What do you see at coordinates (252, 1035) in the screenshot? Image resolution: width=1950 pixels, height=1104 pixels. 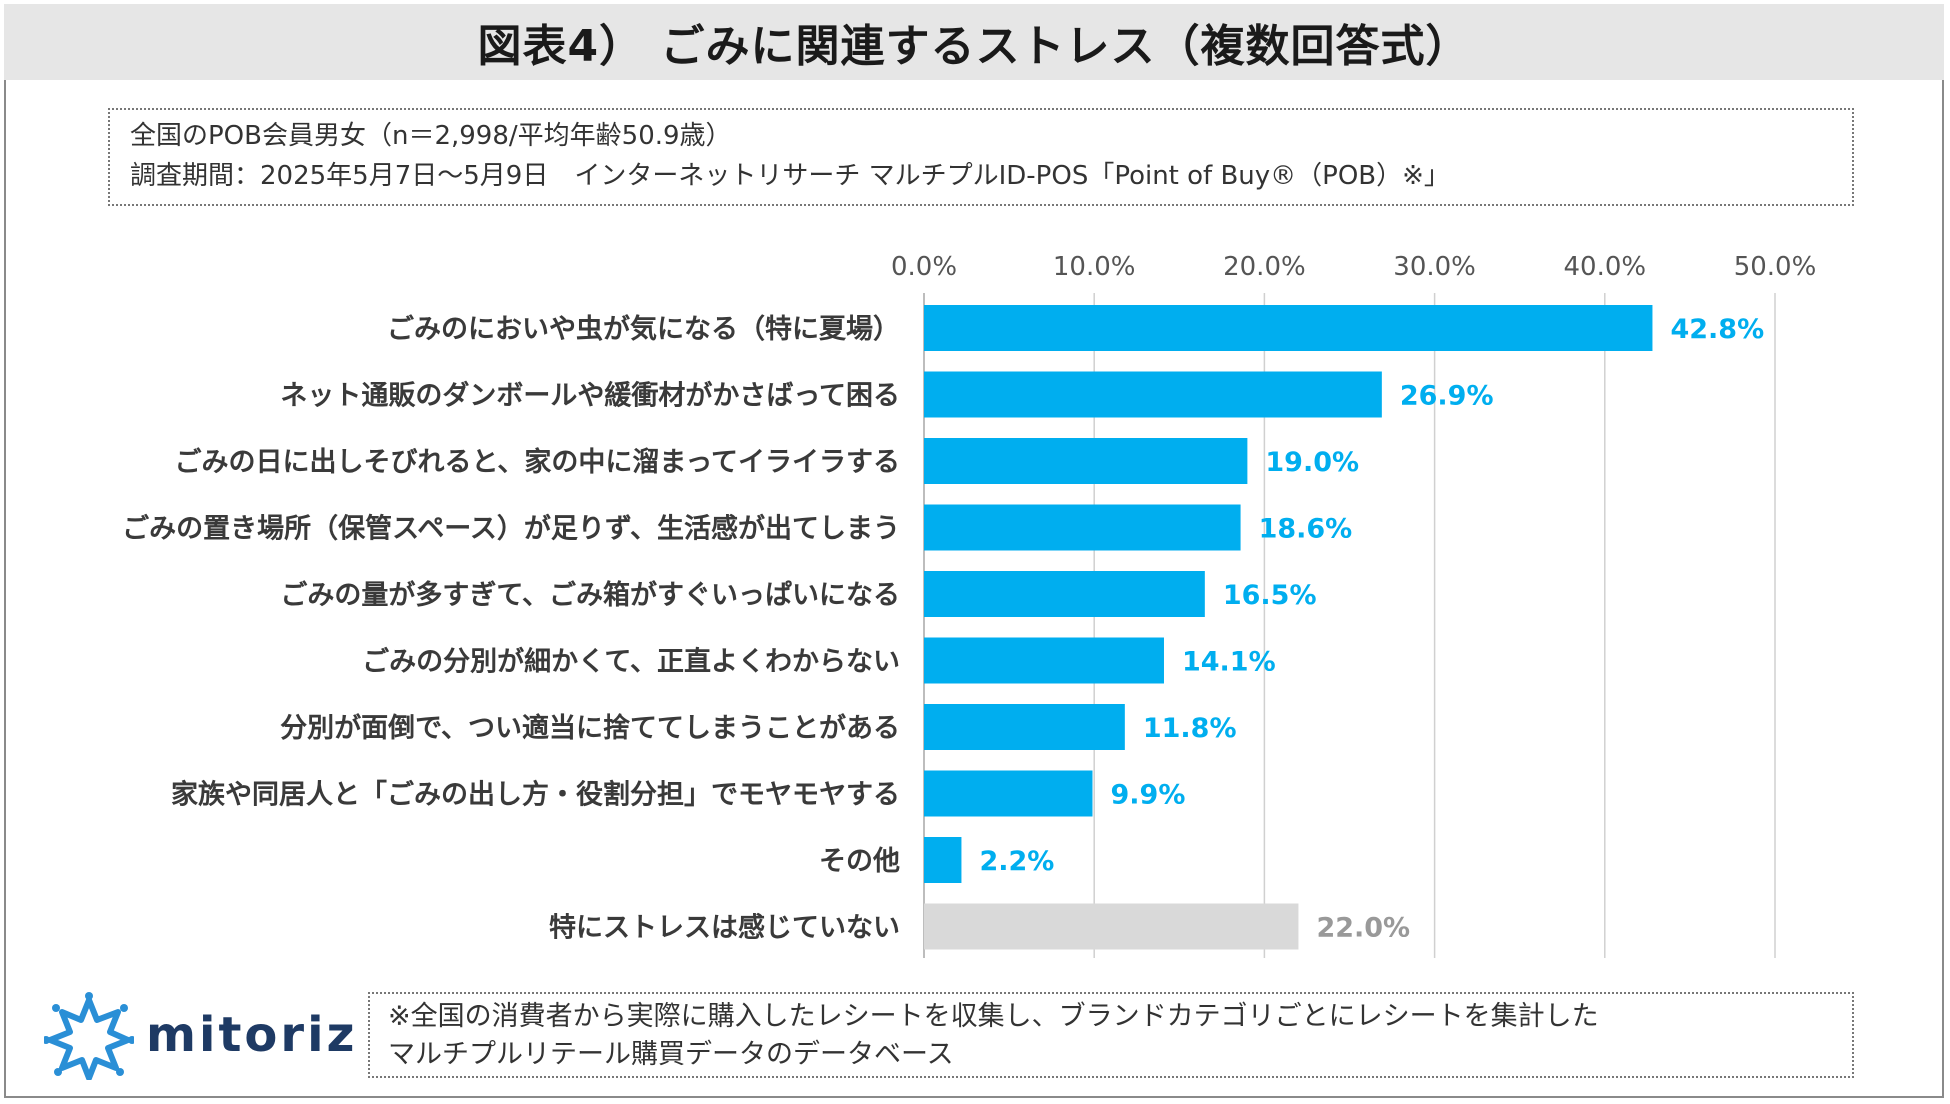 I see `logo-text: mitoriz` at bounding box center [252, 1035].